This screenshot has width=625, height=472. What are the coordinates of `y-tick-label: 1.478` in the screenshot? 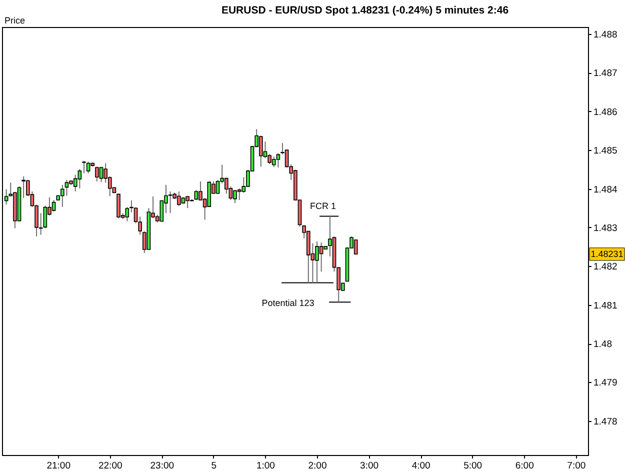 It's located at (606, 422).